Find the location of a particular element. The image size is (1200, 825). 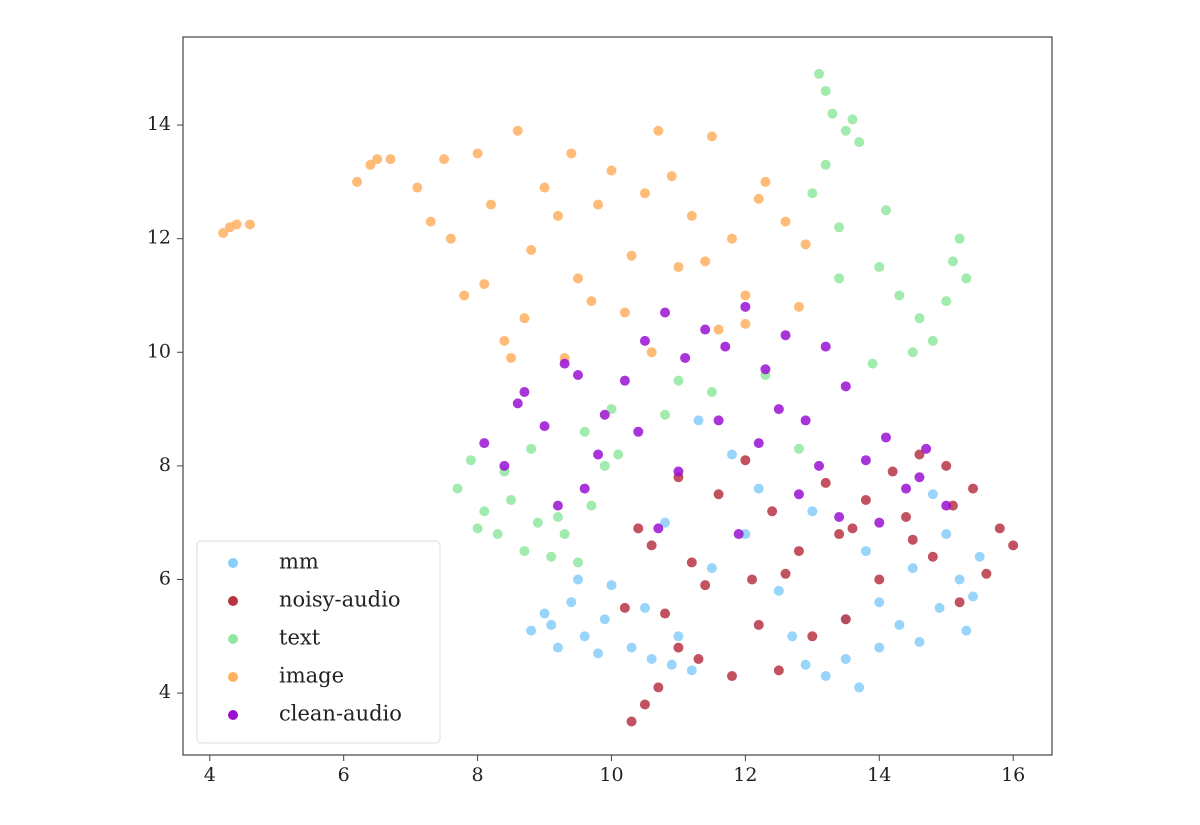

y-tick-label: 10 is located at coordinates (159, 351).